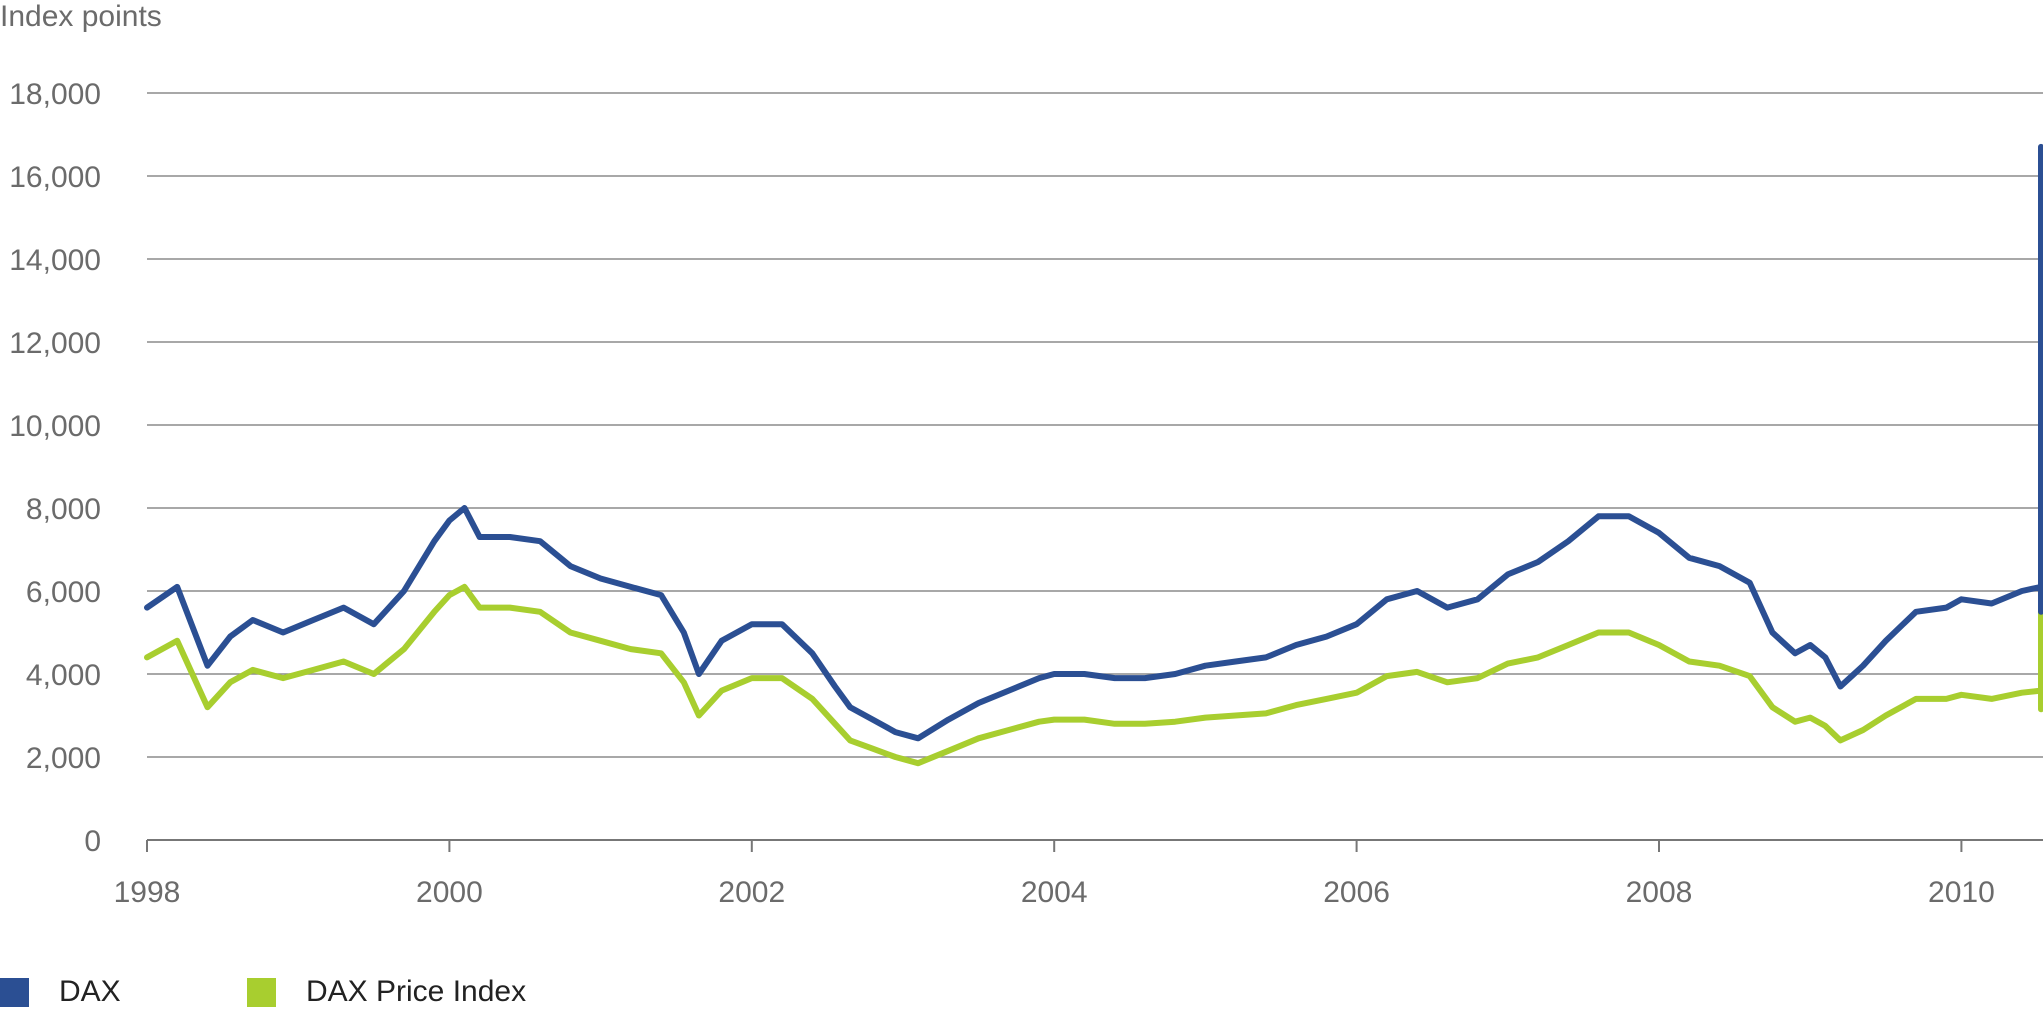 This screenshot has height=1012, width=2043. Describe the element at coordinates (63, 758) in the screenshot. I see `y-tick-label: 2,000` at that location.